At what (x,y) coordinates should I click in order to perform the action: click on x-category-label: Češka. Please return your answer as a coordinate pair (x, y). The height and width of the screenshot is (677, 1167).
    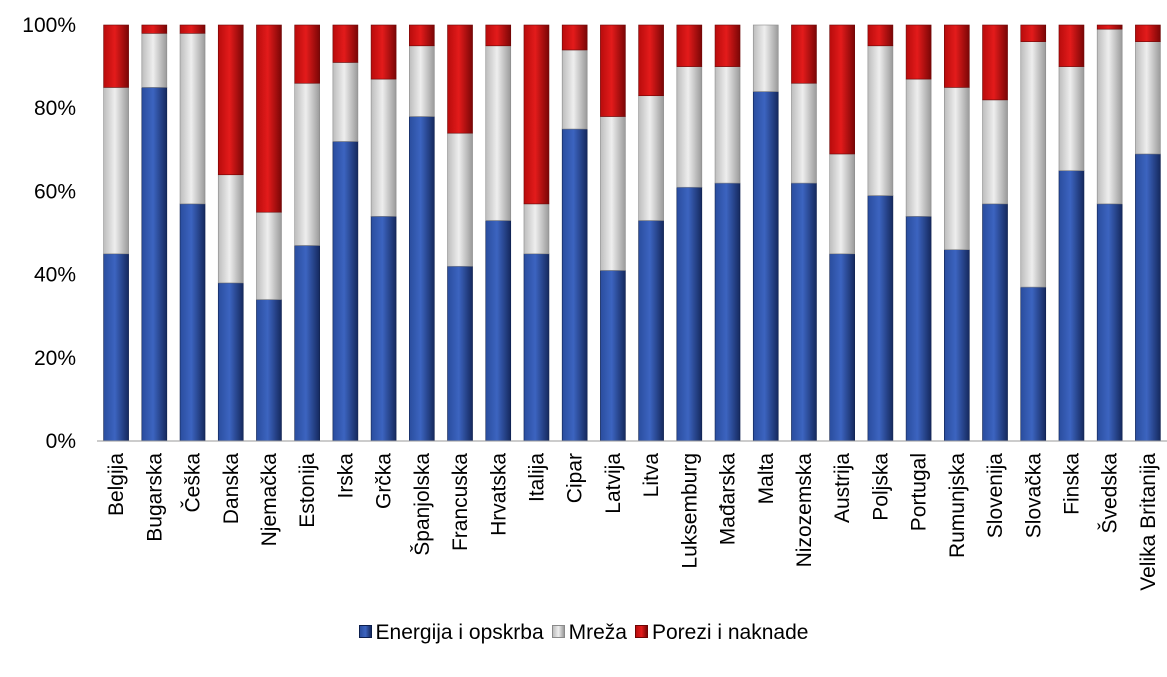
    Looking at the image, I should click on (193, 483).